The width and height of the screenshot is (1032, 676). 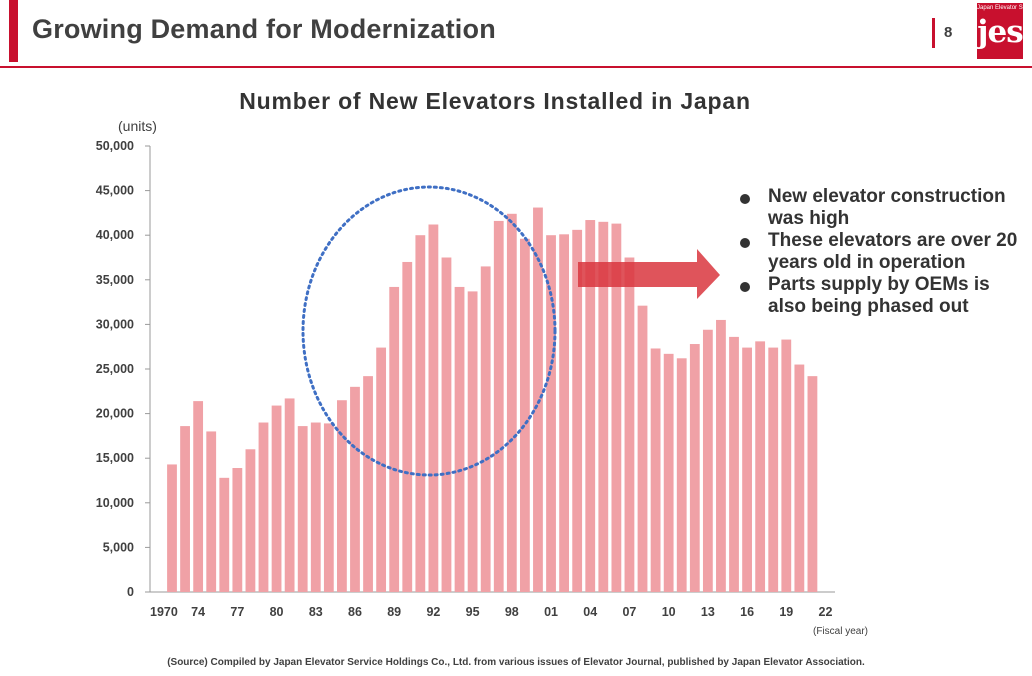 What do you see at coordinates (115, 503) in the screenshot?
I see `y-tick-label: 10,000` at bounding box center [115, 503].